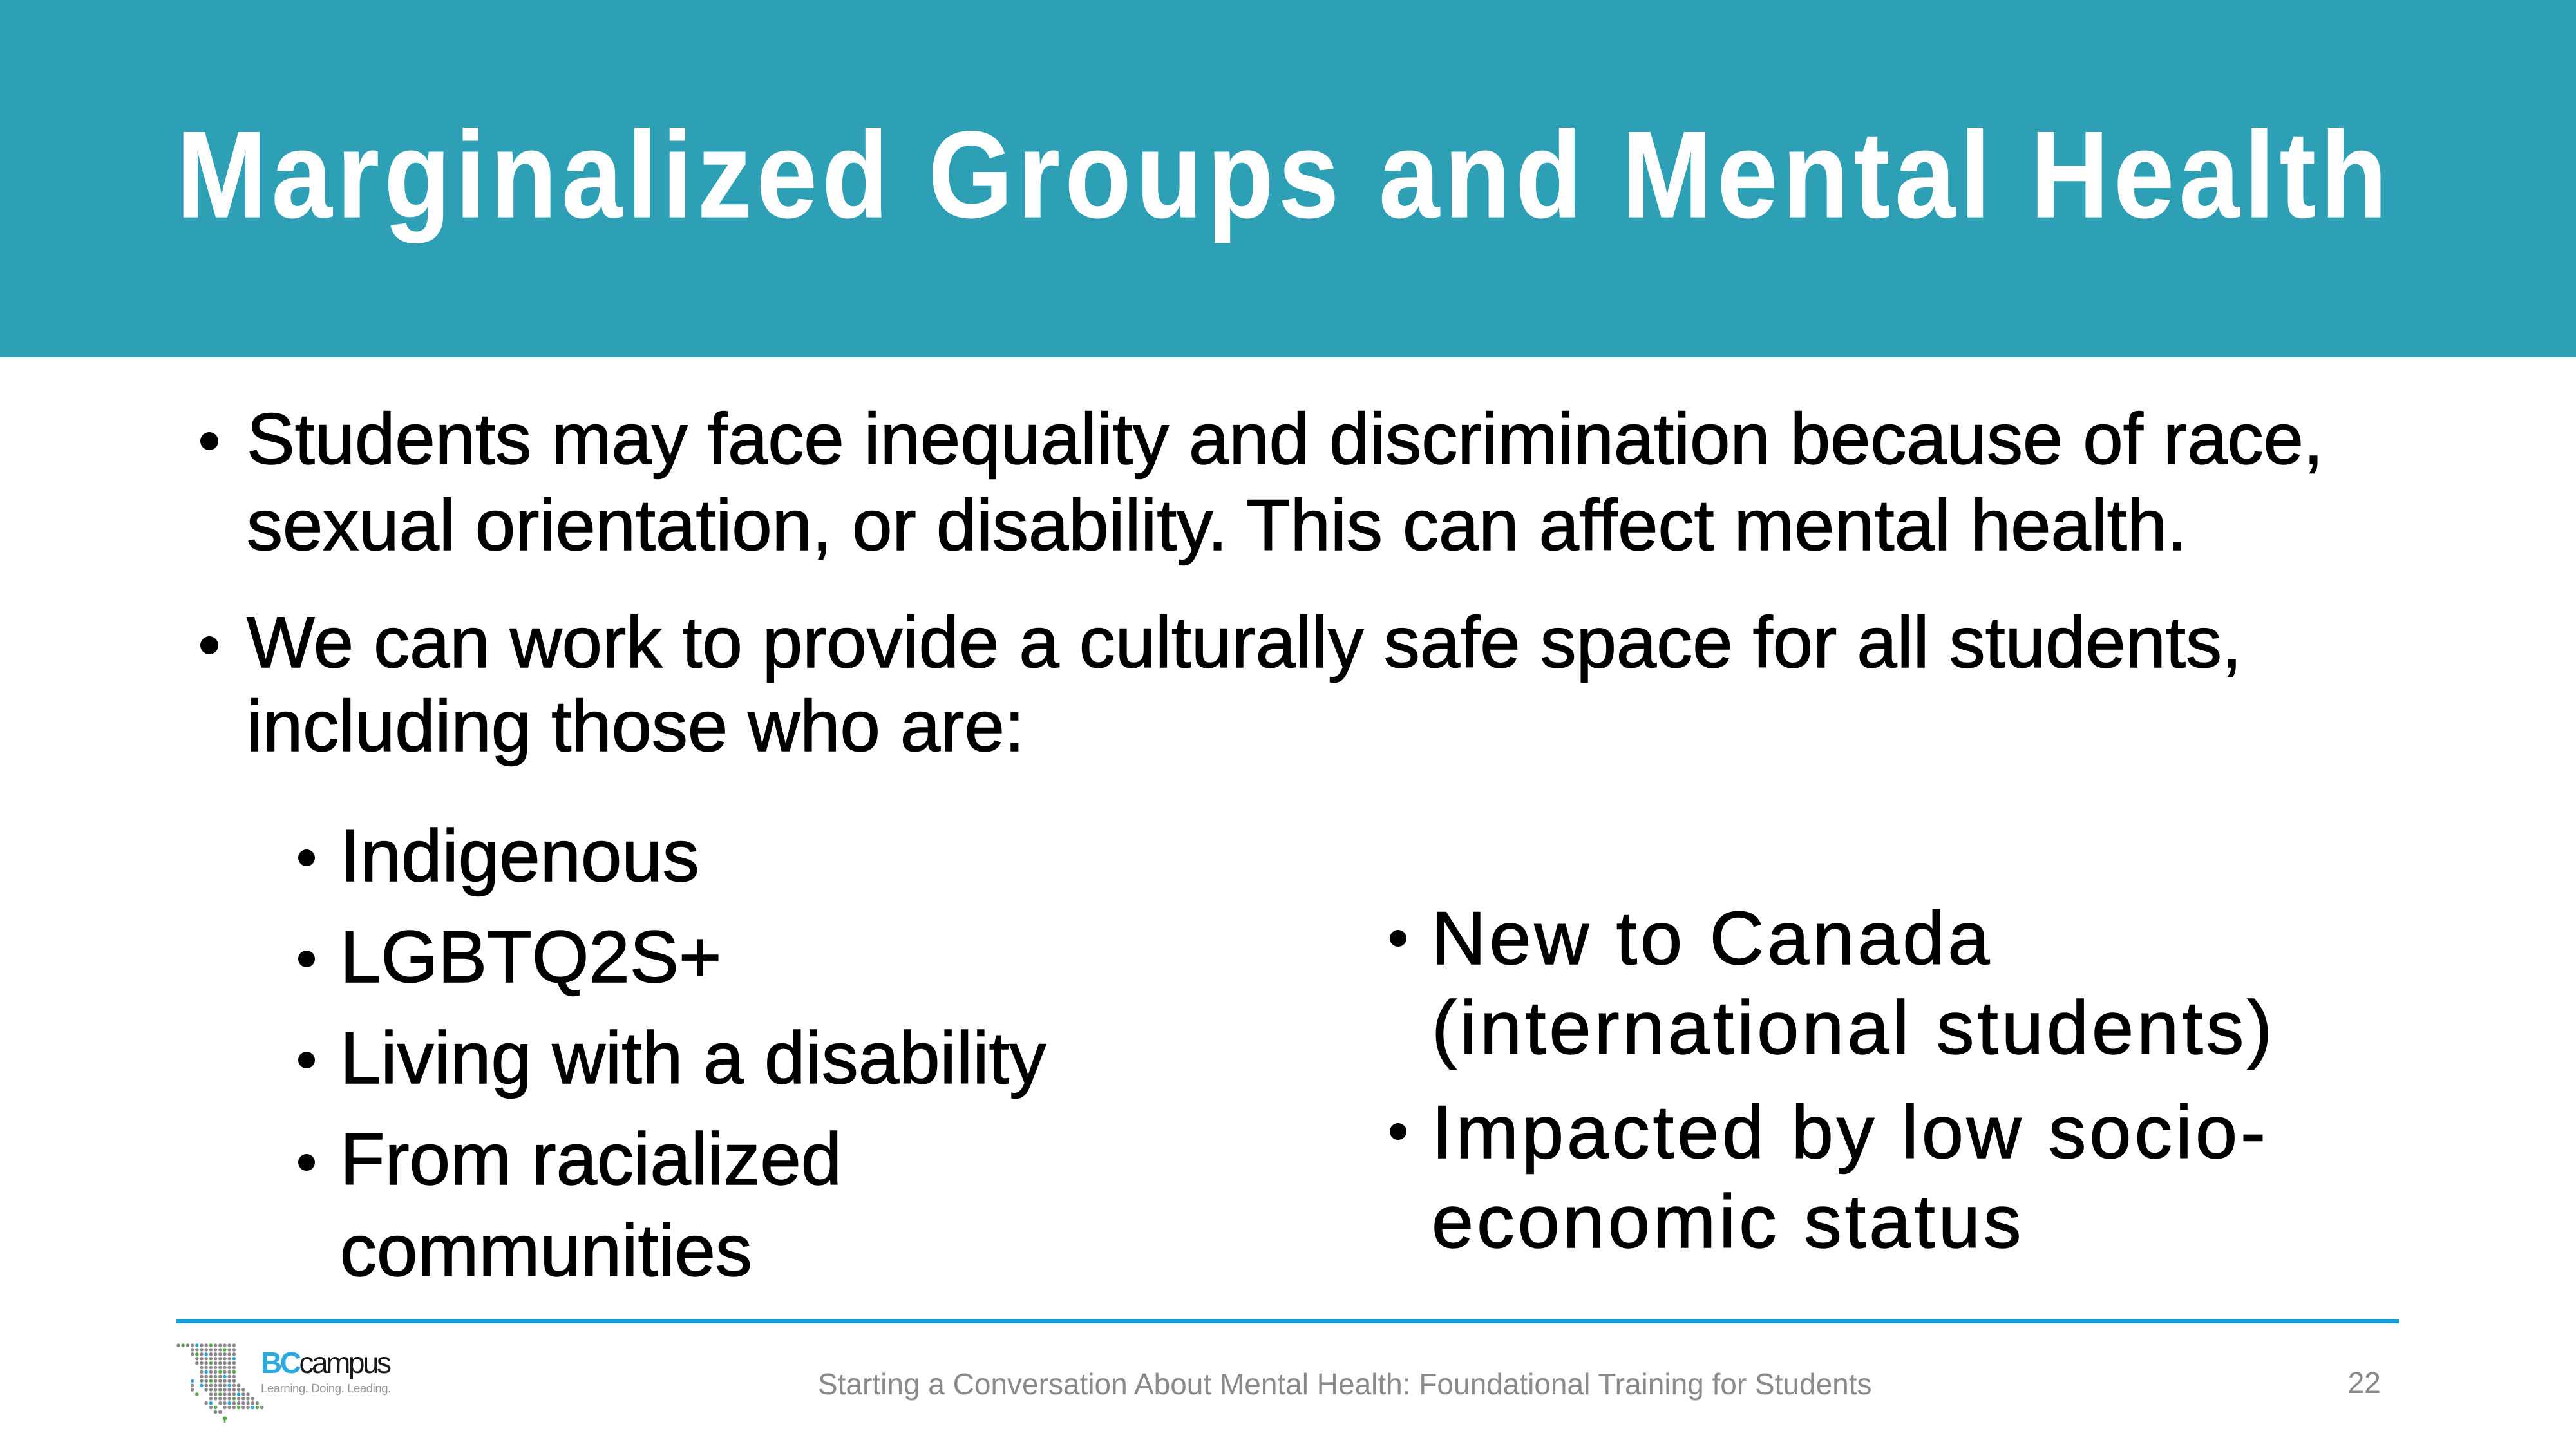  Describe the element at coordinates (326, 1362) in the screenshot. I see `svg-text: BCcampus` at that location.